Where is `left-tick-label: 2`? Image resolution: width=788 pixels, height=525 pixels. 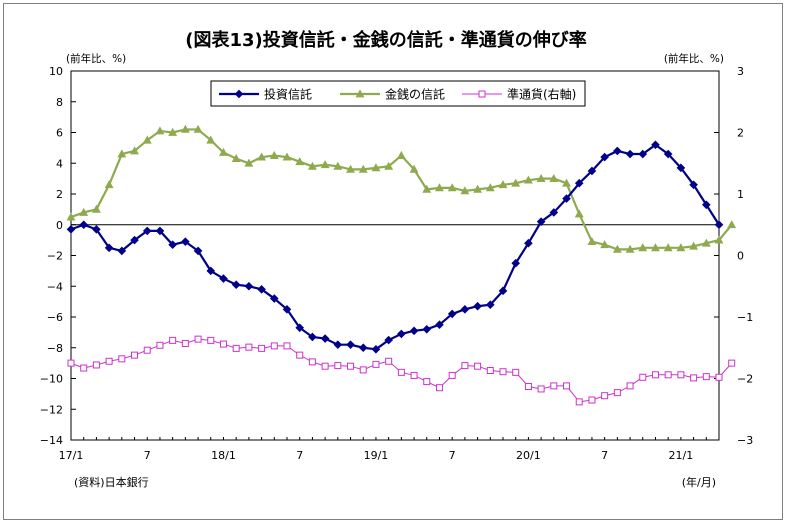 left-tick-label: 2 is located at coordinates (59, 194).